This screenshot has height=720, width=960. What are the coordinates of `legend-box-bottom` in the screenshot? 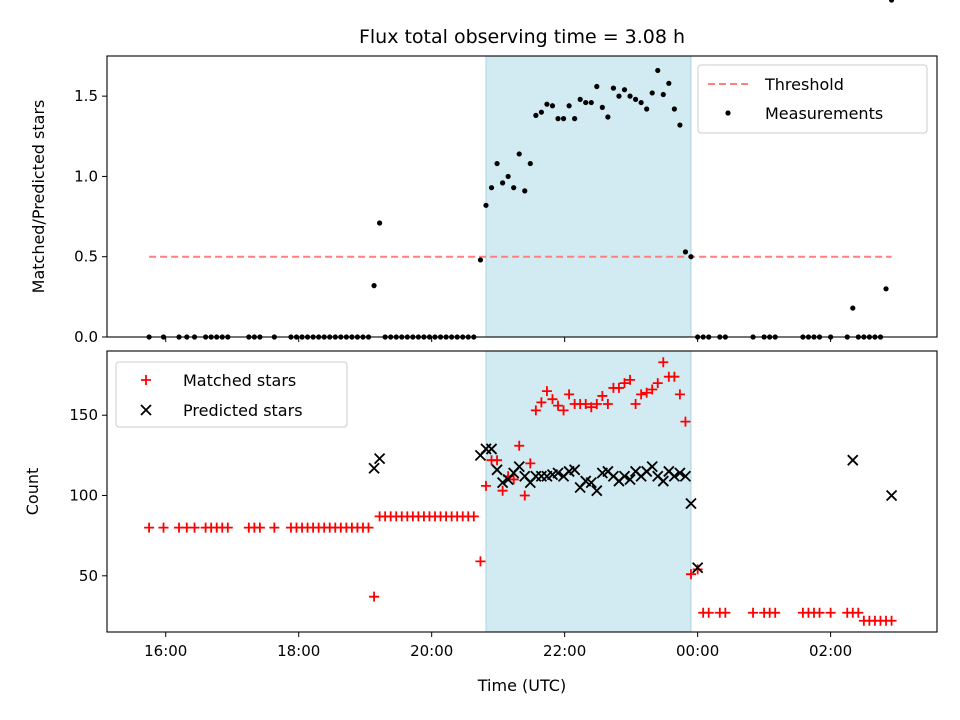 It's located at (231, 394).